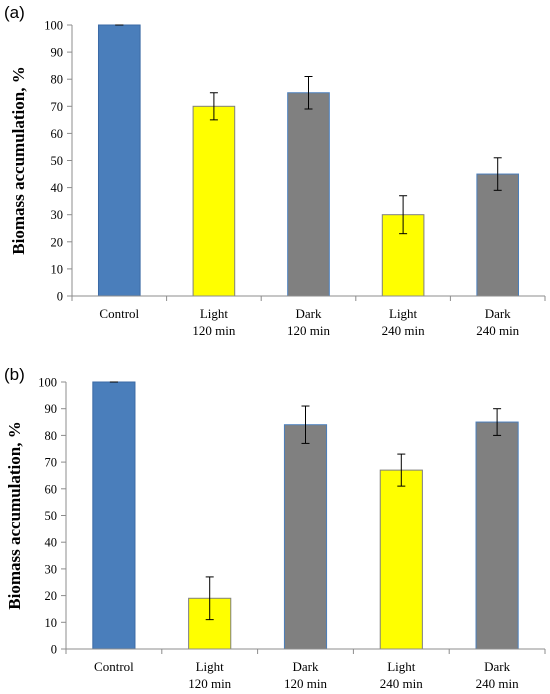 The image size is (550, 694). I want to click on panel-label: (a), so click(14, 12).